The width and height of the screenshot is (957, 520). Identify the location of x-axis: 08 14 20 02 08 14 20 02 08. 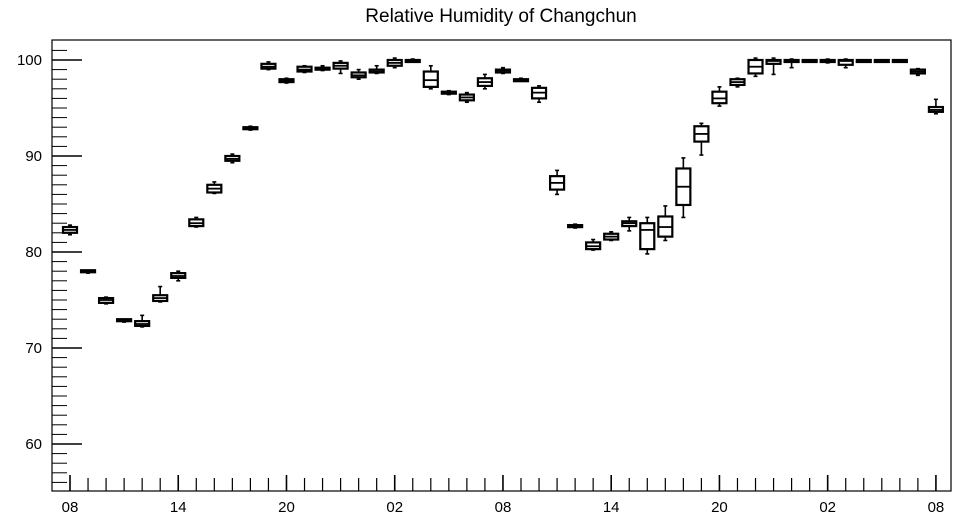
(503, 495).